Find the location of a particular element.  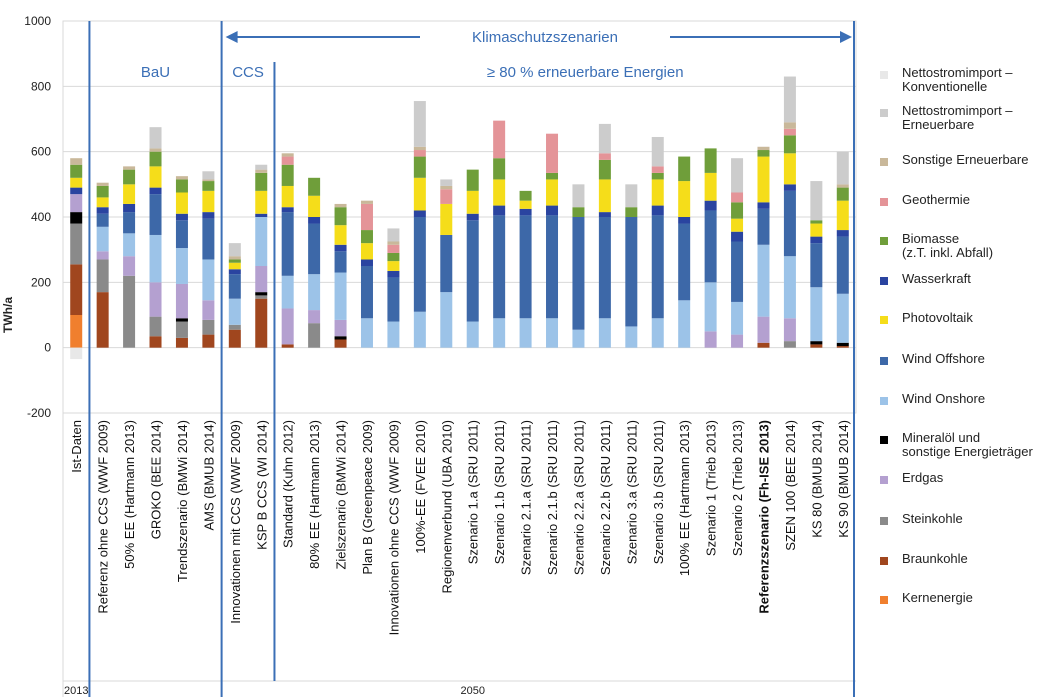

year-labels: 2013 2050 is located at coordinates (274, 691).